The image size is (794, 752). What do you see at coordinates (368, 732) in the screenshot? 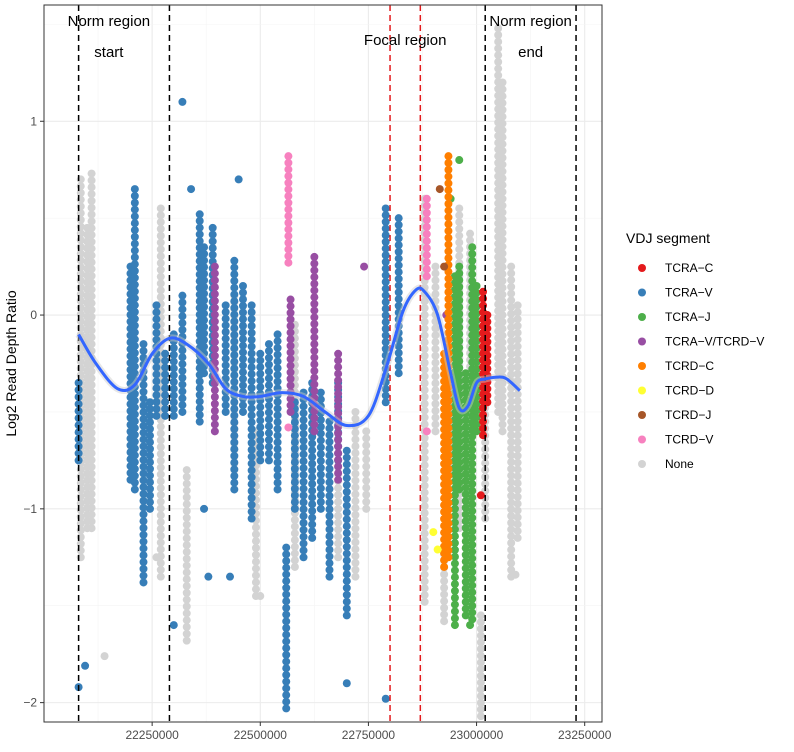
I see `x-axis: 22250000 22500000 22750000 23000000 23250000` at bounding box center [368, 732].